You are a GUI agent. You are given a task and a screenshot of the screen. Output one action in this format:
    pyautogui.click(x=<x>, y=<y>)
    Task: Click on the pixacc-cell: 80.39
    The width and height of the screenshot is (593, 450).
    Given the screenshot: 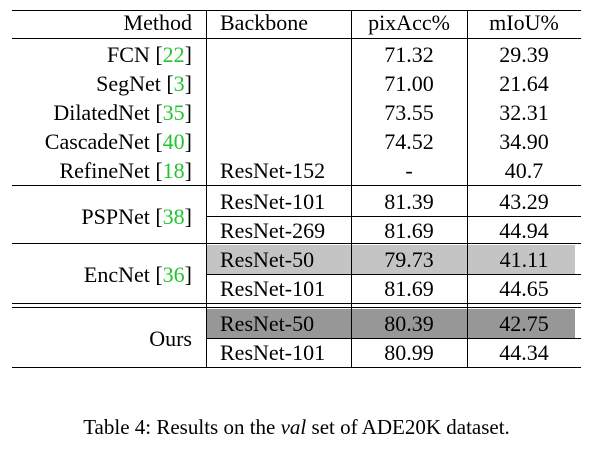 What is the action you would take?
    pyautogui.click(x=409, y=324)
    